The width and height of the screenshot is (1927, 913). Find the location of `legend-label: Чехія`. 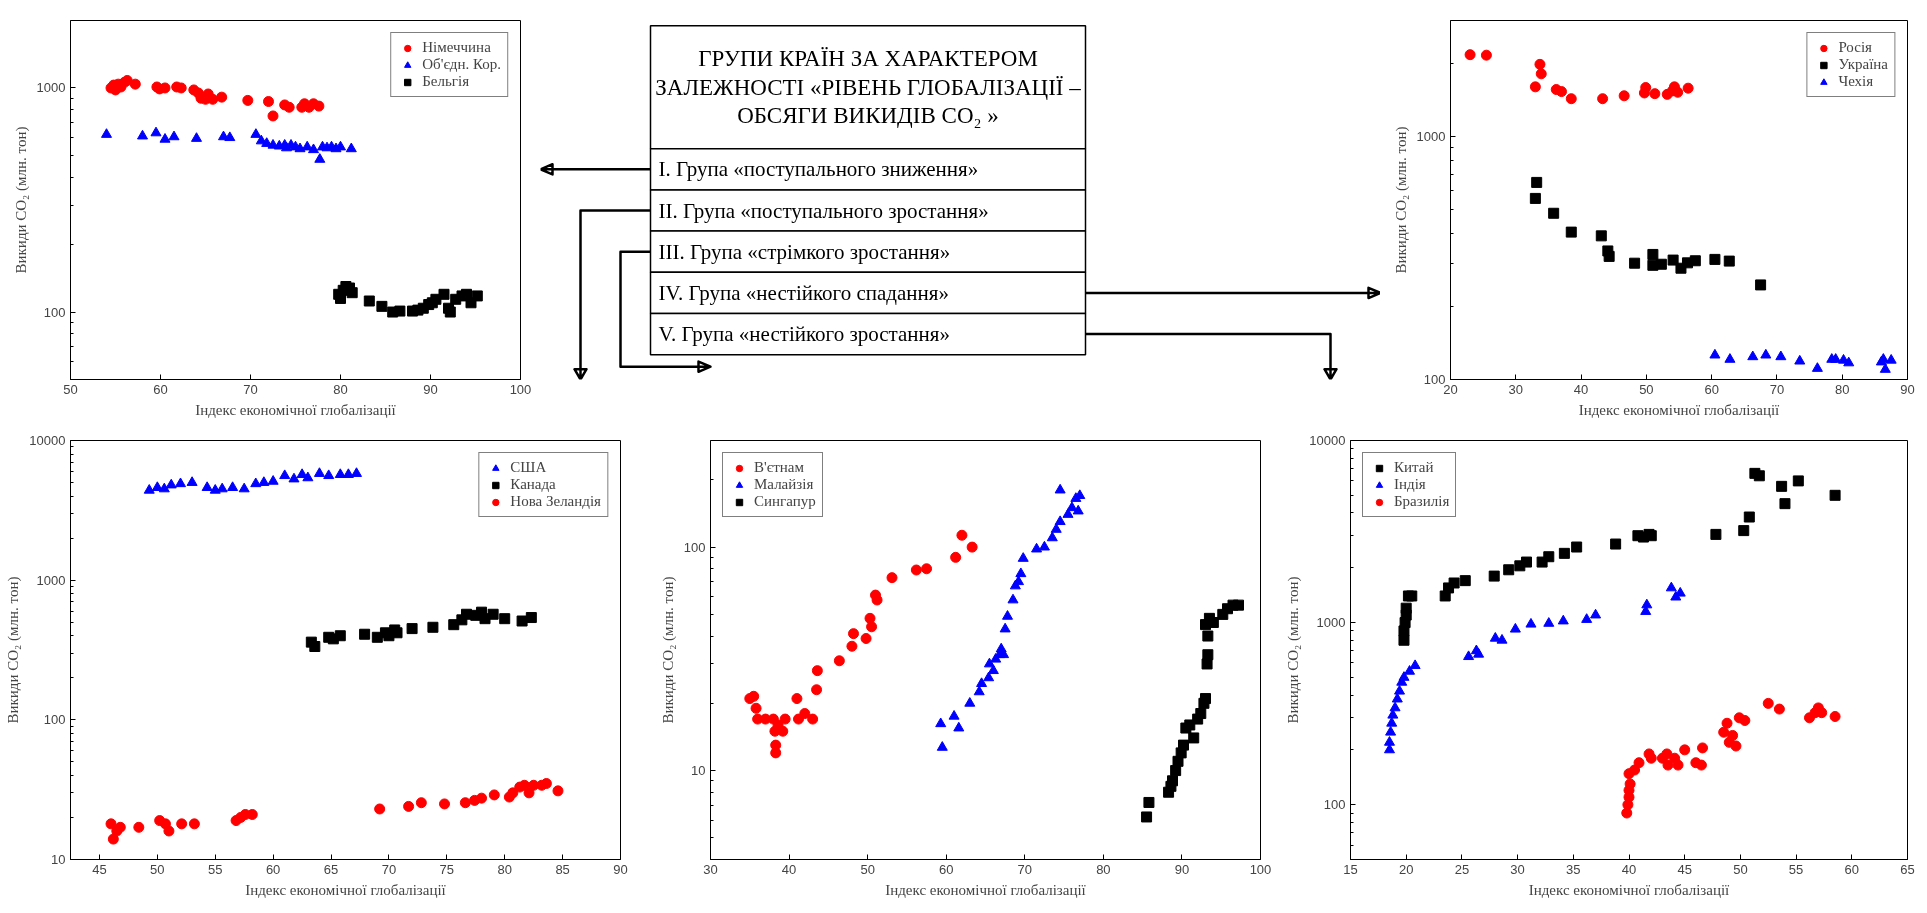

legend-label: Чехія is located at coordinates (1856, 81).